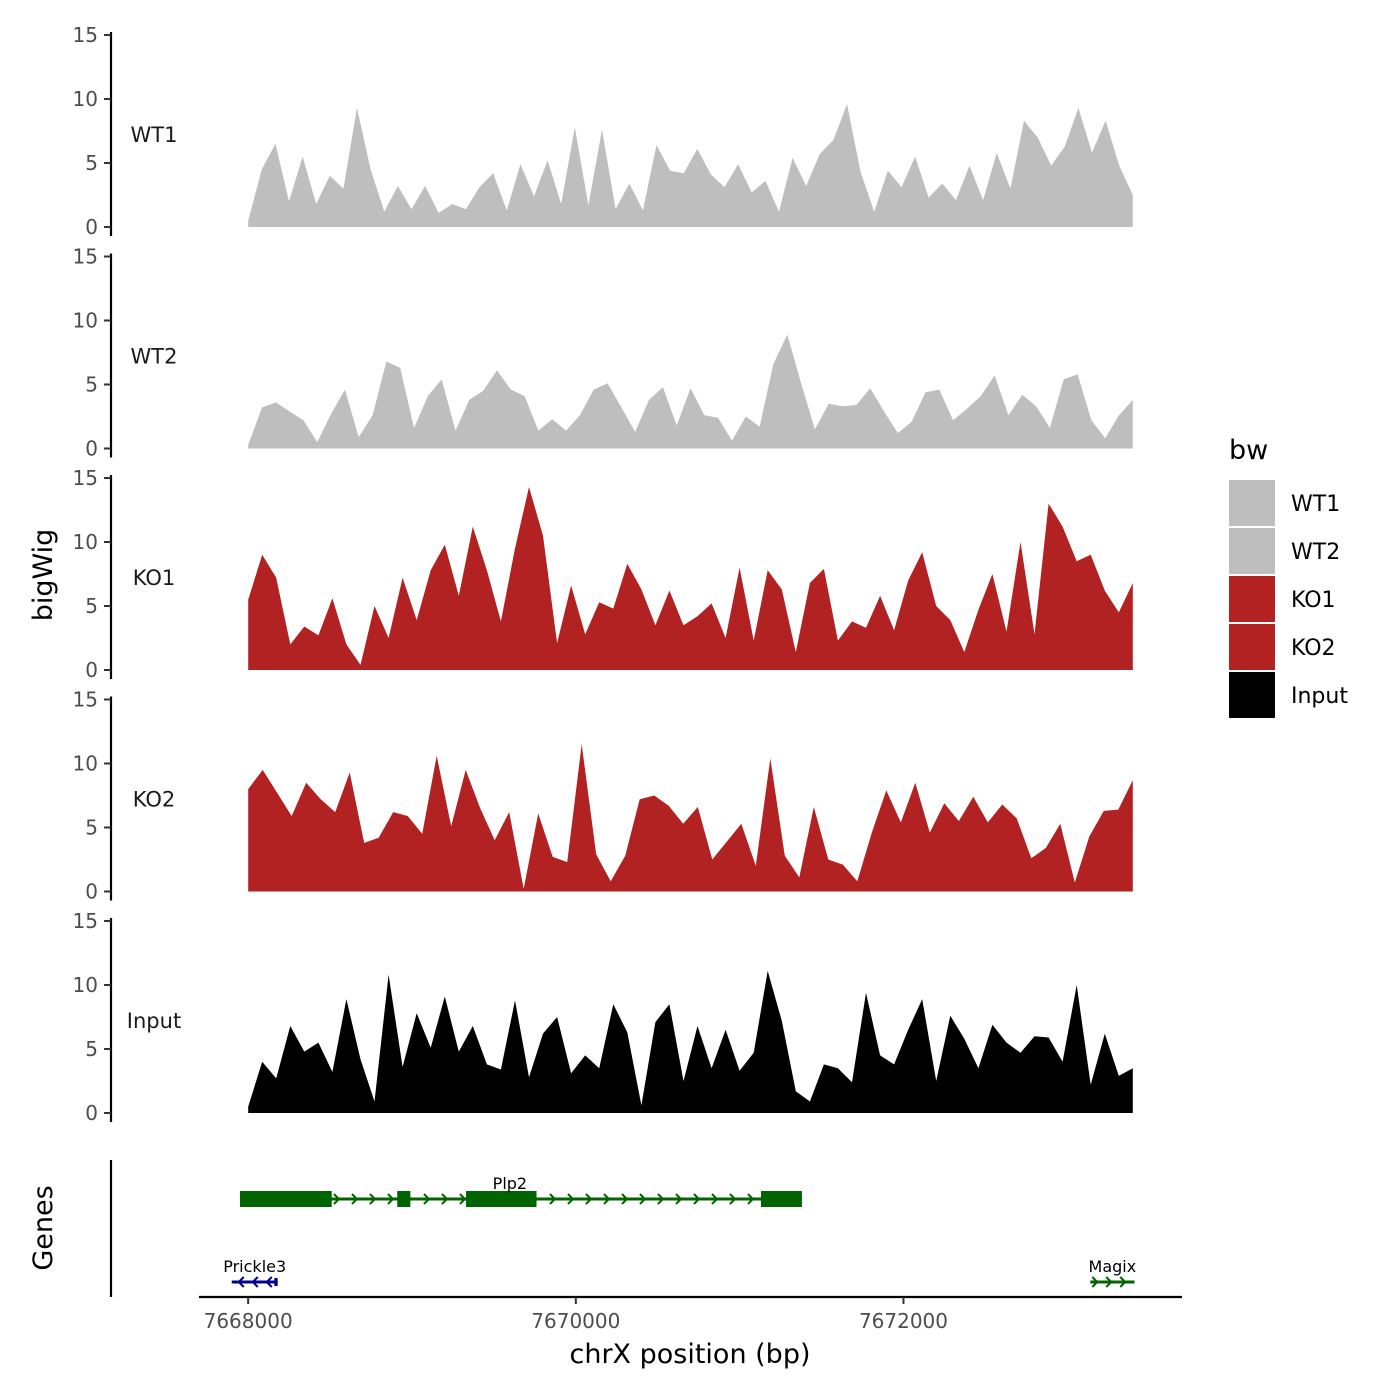  I want to click on legend-item-input: Input, so click(1288, 695).